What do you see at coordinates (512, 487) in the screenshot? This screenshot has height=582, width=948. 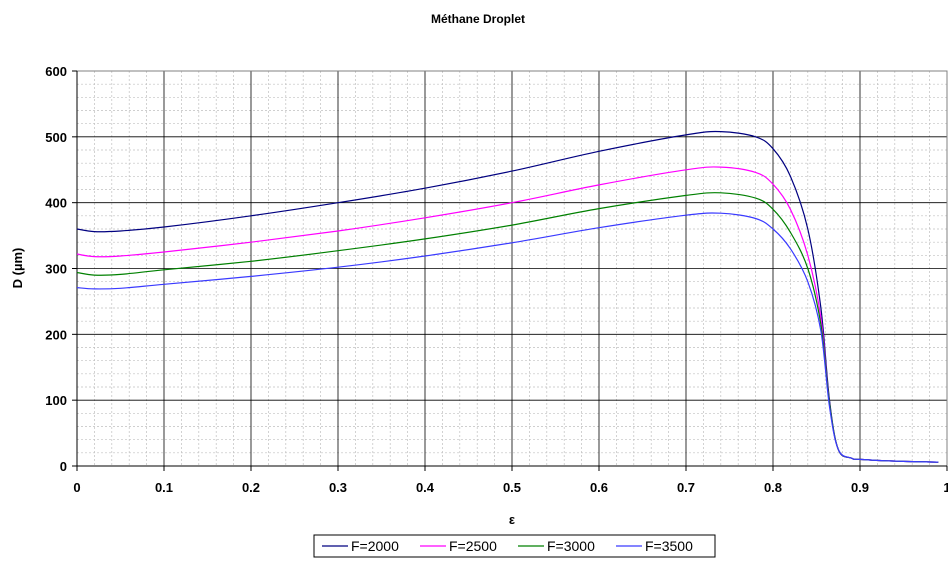 I see `x-tick-label: 0.5` at bounding box center [512, 487].